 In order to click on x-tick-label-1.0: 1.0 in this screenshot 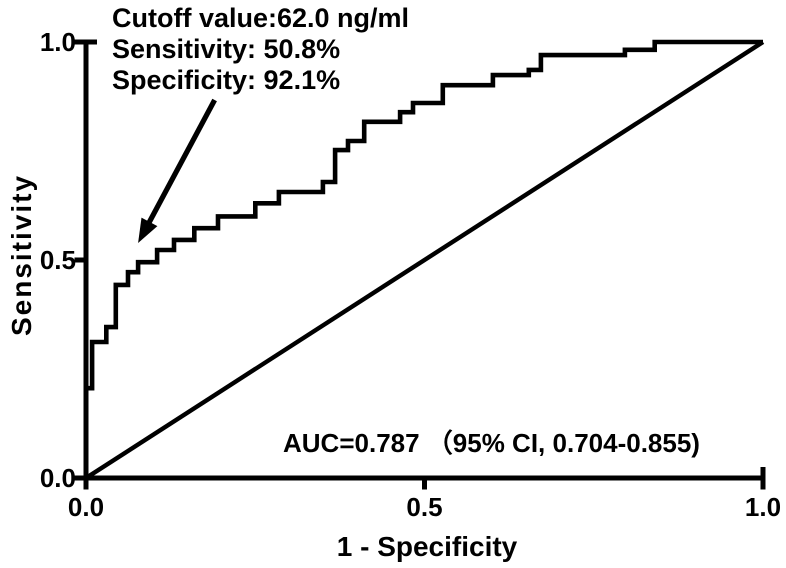, I will do `click(763, 507)`.